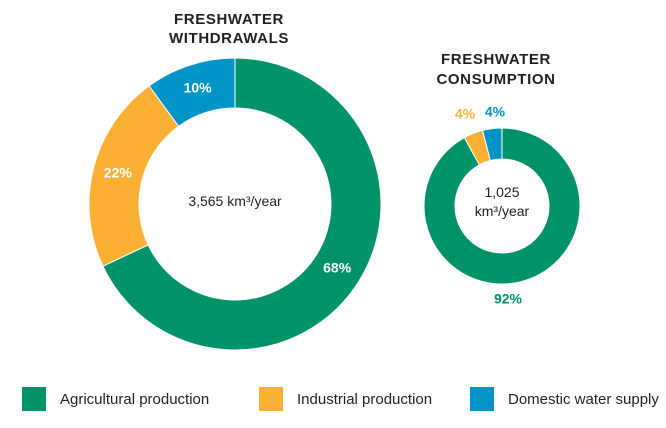 The width and height of the screenshot is (666, 428). What do you see at coordinates (465, 114) in the screenshot?
I see `consumption-label-industrial: 4%` at bounding box center [465, 114].